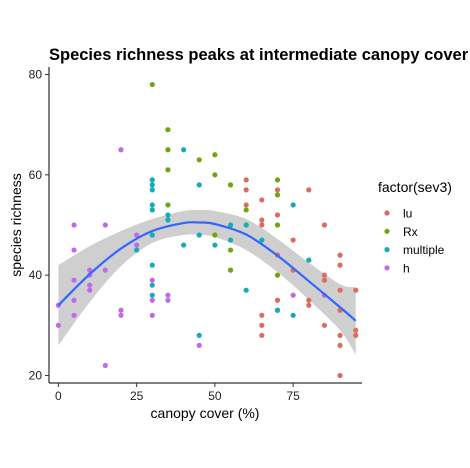 The width and height of the screenshot is (470, 468). I want to click on fit-curve, so click(207, 271).